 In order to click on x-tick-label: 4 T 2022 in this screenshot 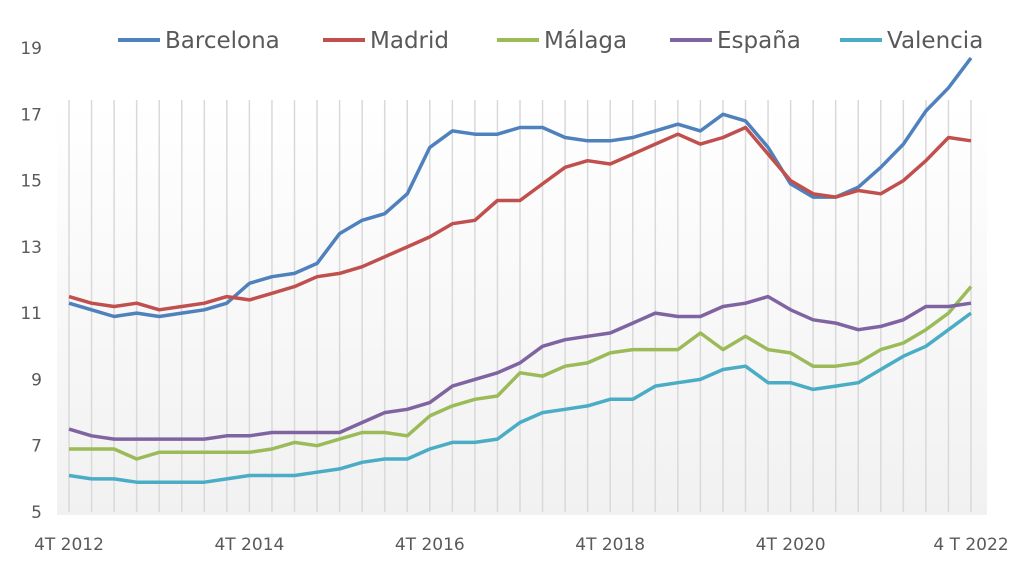, I will do `click(970, 545)`.